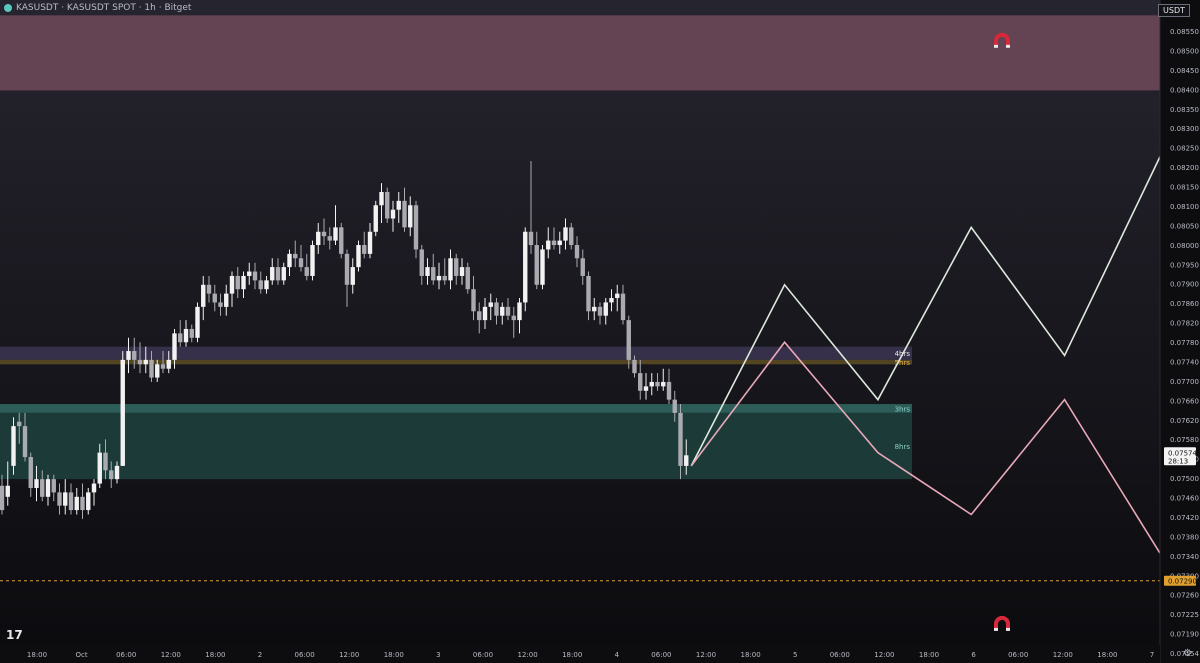 The image size is (1200, 663). What do you see at coordinates (1184, 557) in the screenshot?
I see `price-tick-label: 0.07340` at bounding box center [1184, 557].